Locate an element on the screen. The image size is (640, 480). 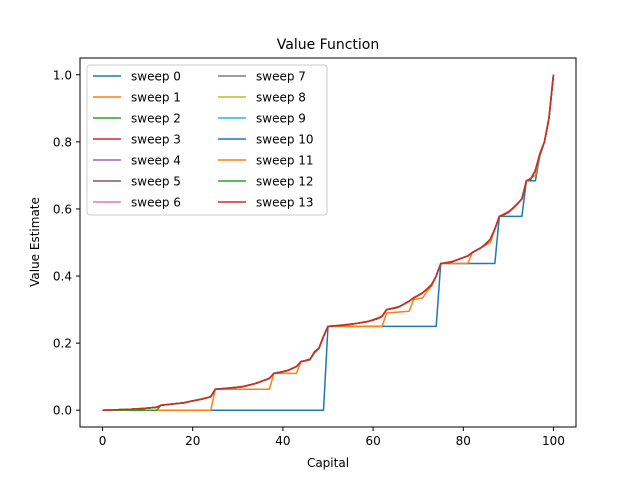
legend-label: sweep 4 is located at coordinates (156, 161).